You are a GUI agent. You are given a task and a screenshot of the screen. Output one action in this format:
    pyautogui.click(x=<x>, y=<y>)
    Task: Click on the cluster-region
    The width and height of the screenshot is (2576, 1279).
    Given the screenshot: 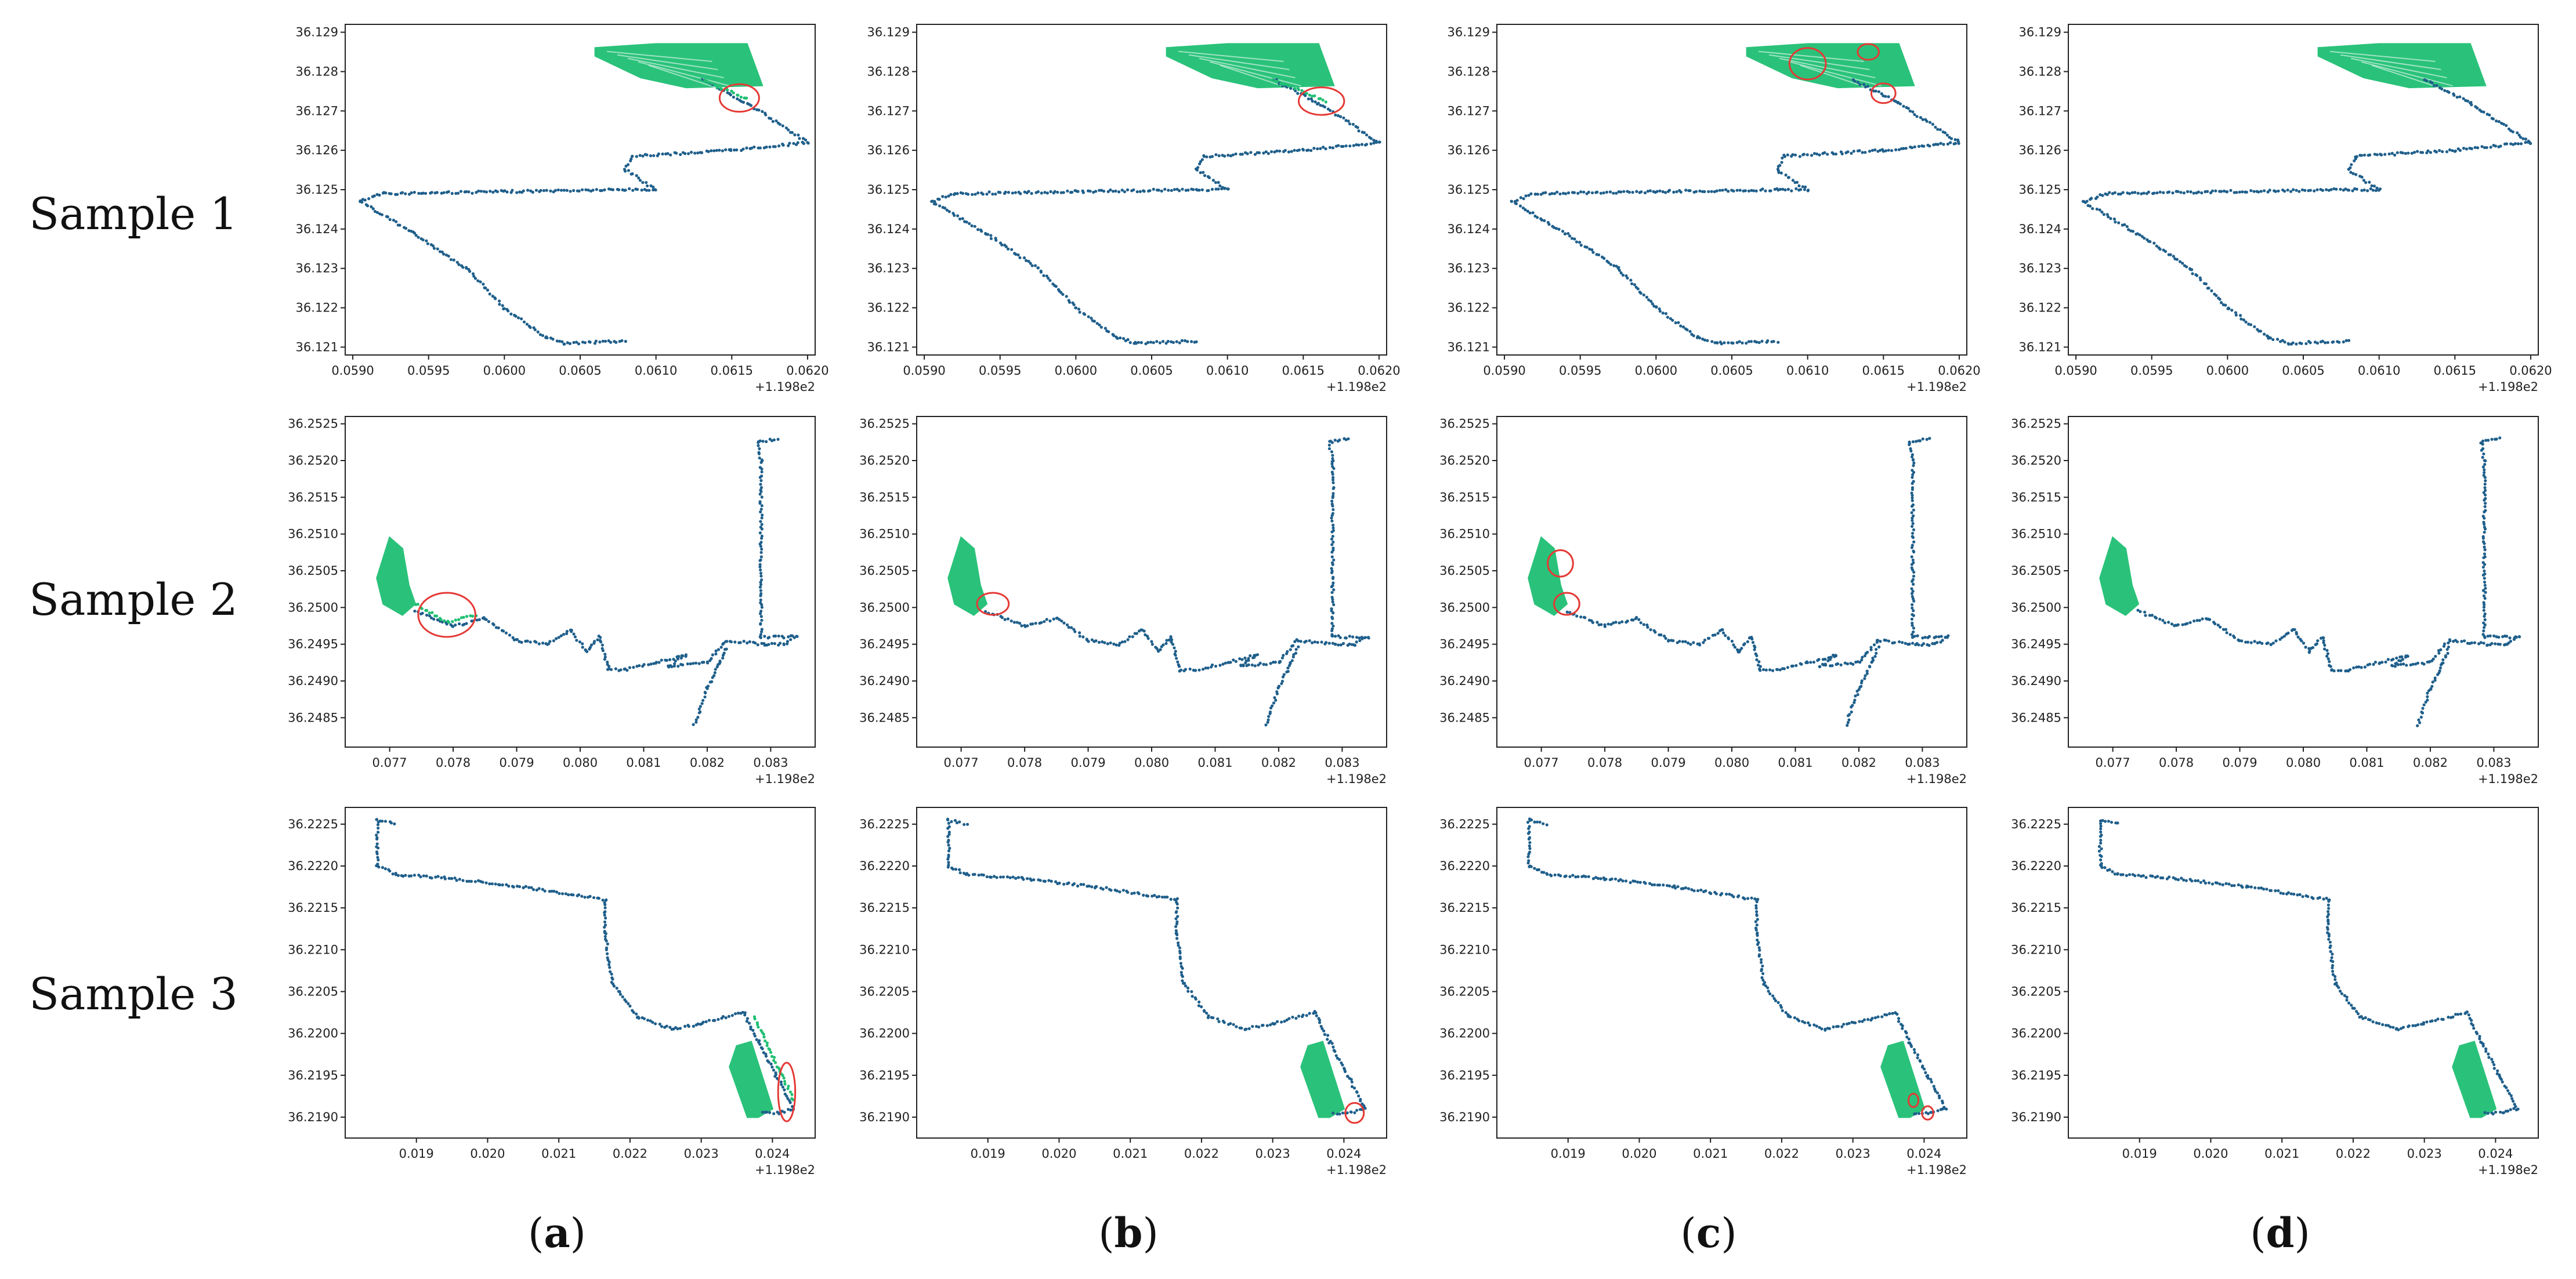 What is the action you would take?
    pyautogui.click(x=751, y=1079)
    